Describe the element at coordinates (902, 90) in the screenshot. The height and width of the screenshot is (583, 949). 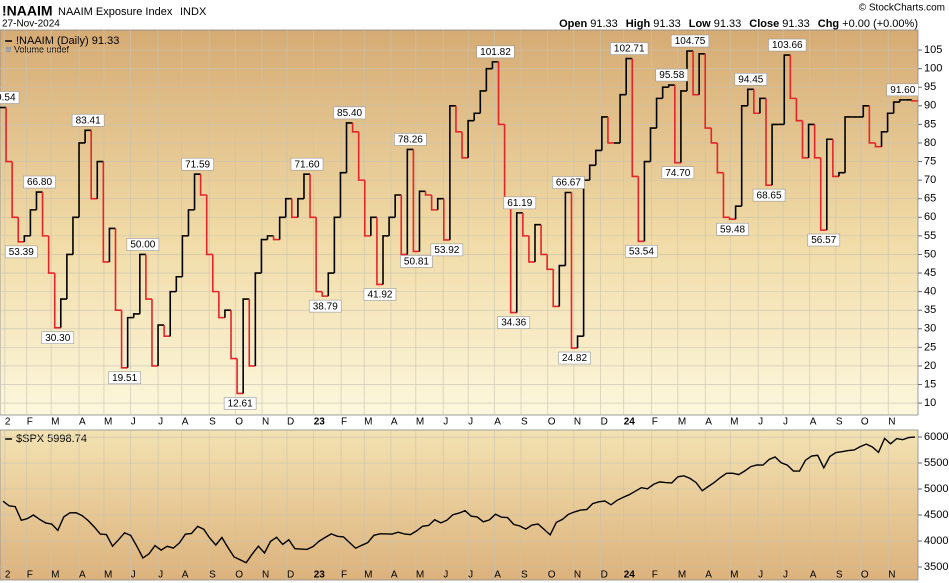
I see `data-label: 91.60` at that location.